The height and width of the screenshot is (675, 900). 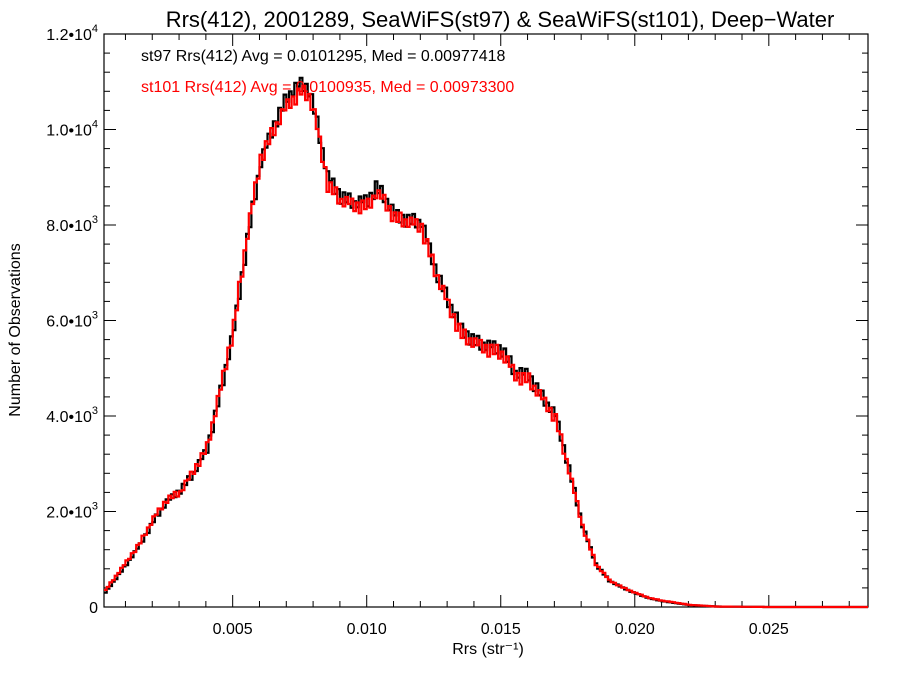 What do you see at coordinates (488, 649) in the screenshot?
I see `x-axis-label: Rrs (str⁻¹)` at bounding box center [488, 649].